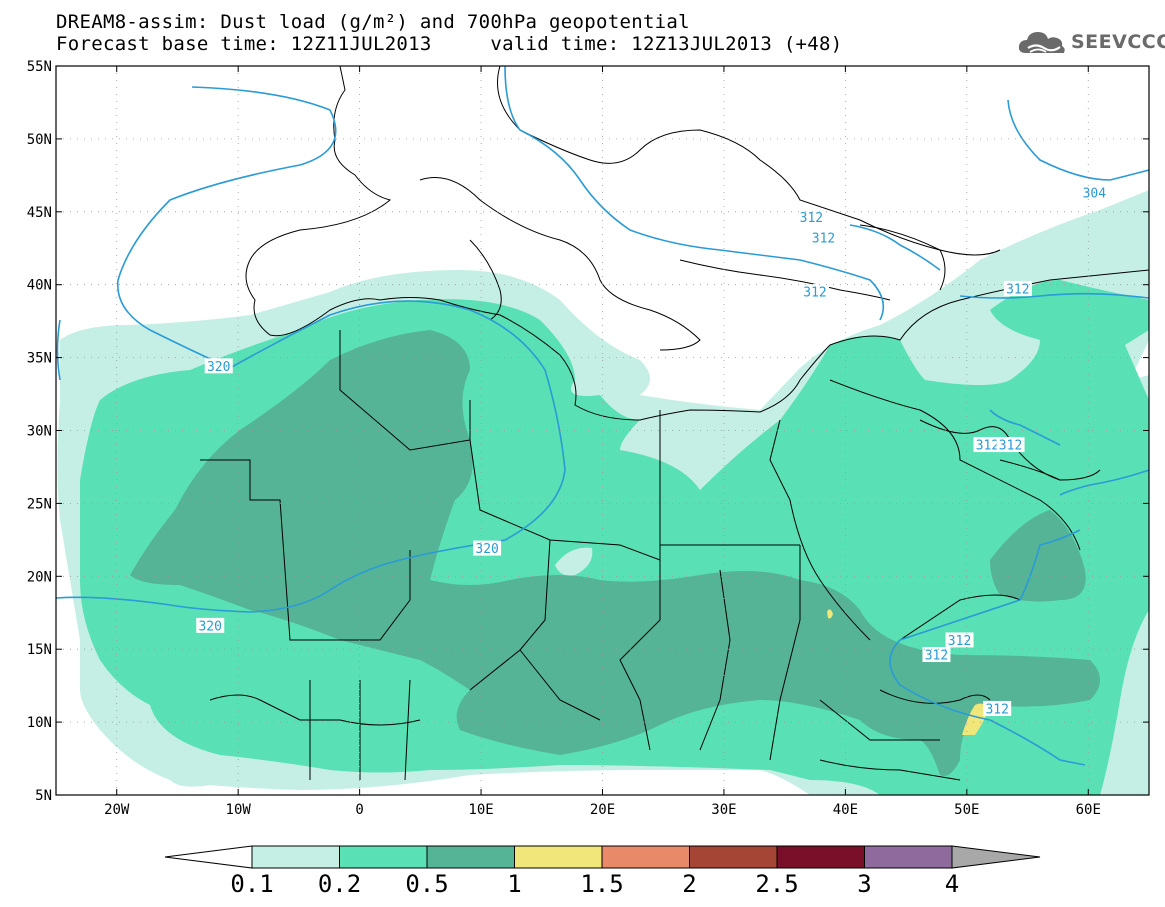 The height and width of the screenshot is (907, 1165). What do you see at coordinates (251, 884) in the screenshot?
I see `colorbar-label: 0.1` at bounding box center [251, 884].